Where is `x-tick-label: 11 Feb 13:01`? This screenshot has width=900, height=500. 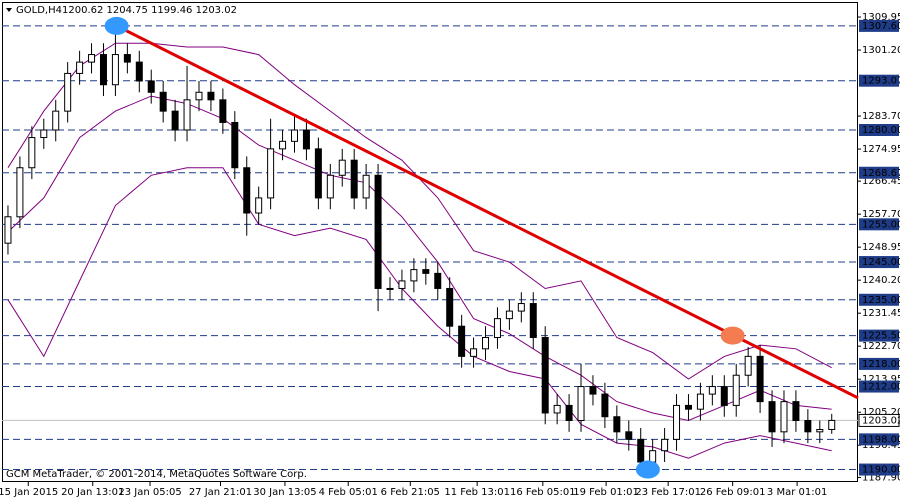
x-tick-label: 11 Feb 13:01 is located at coordinates (477, 492).